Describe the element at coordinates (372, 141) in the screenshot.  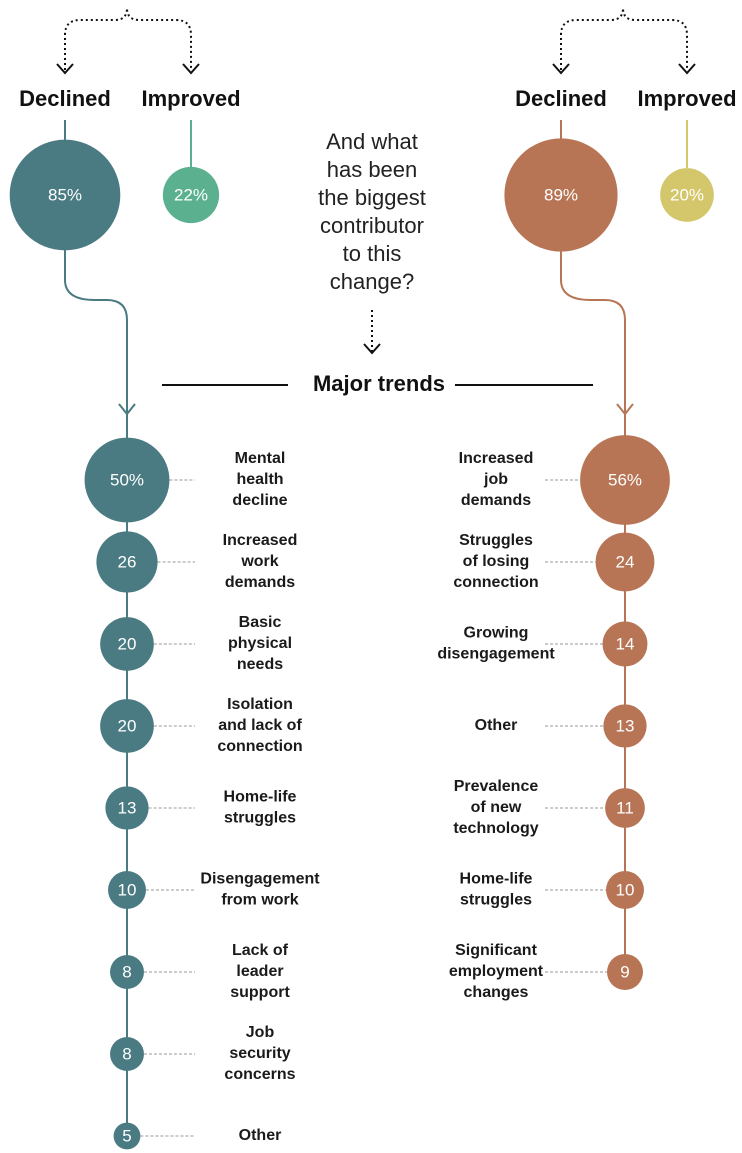
I see `question-line: And what` at that location.